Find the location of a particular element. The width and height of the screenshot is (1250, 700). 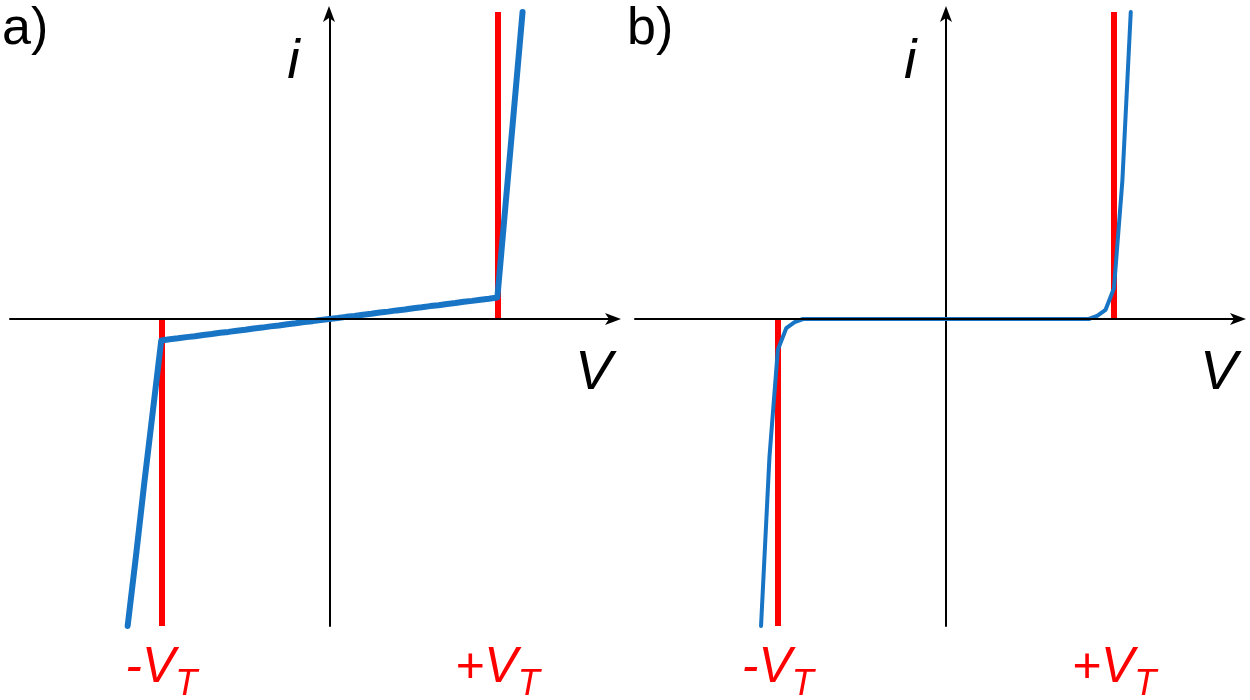

chart-title: a) is located at coordinates (25, 27).